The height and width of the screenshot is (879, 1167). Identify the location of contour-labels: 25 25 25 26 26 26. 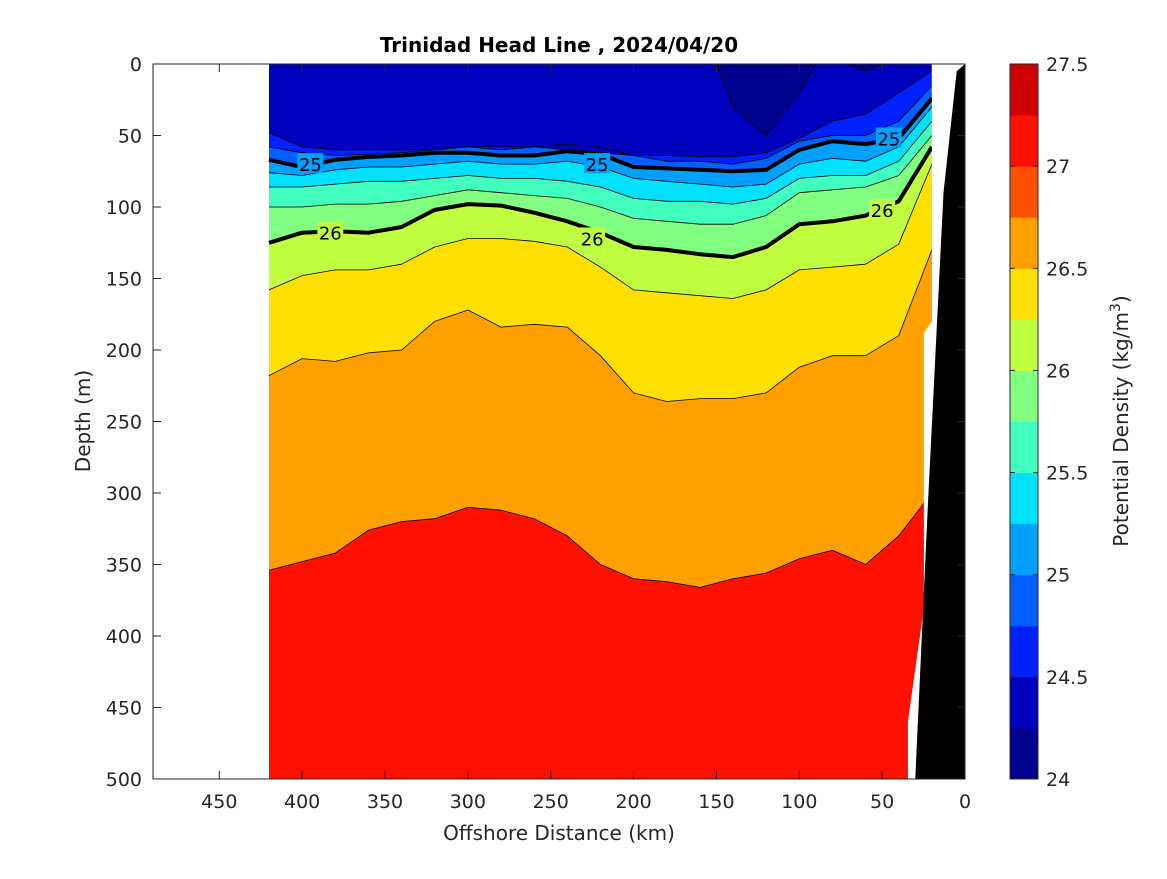
(599, 188).